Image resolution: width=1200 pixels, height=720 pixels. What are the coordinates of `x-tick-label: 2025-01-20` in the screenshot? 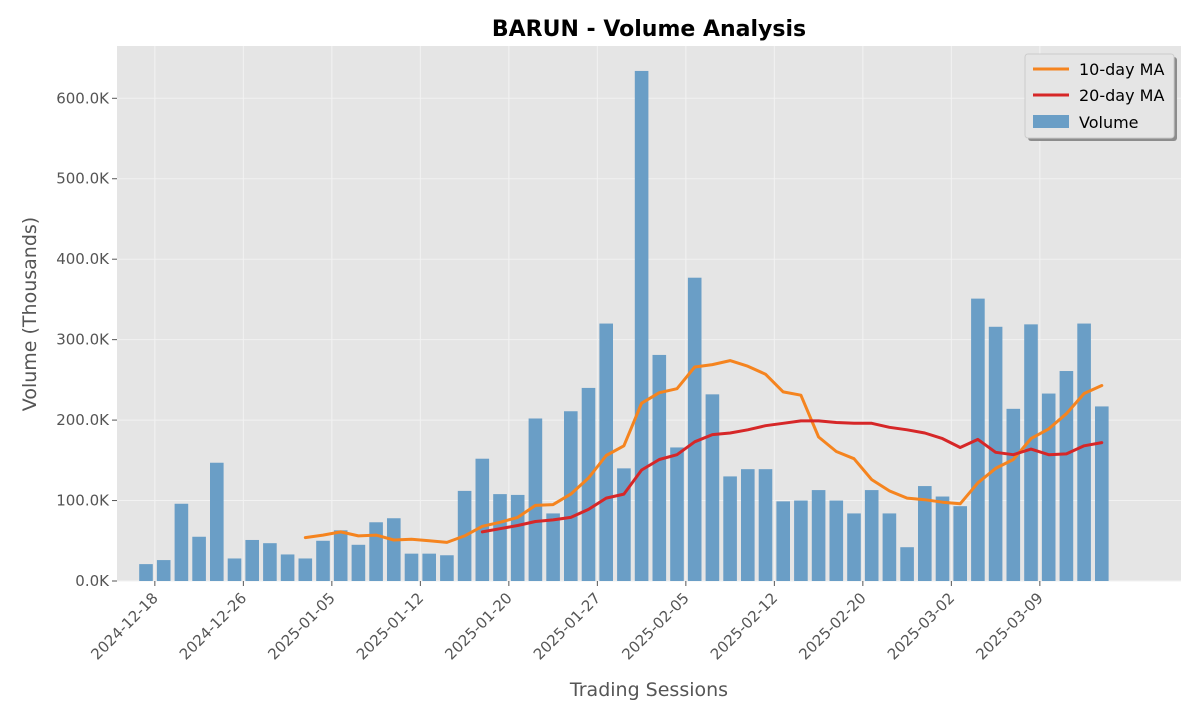 It's located at (478, 626).